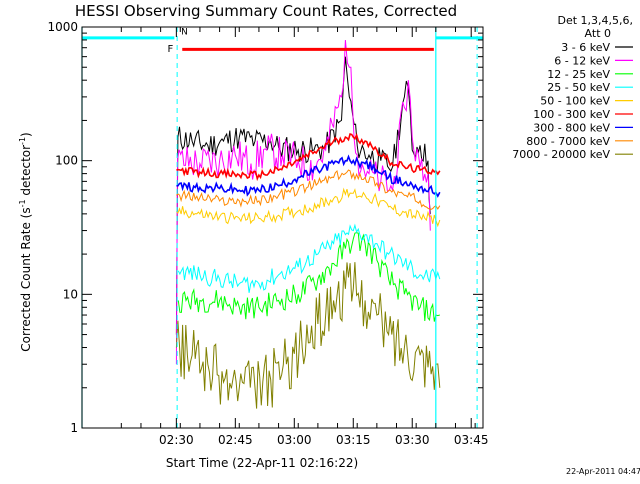 The width and height of the screenshot is (640, 484). I want to click on legend-entry-label: 50 - 100 keV, so click(575, 101).